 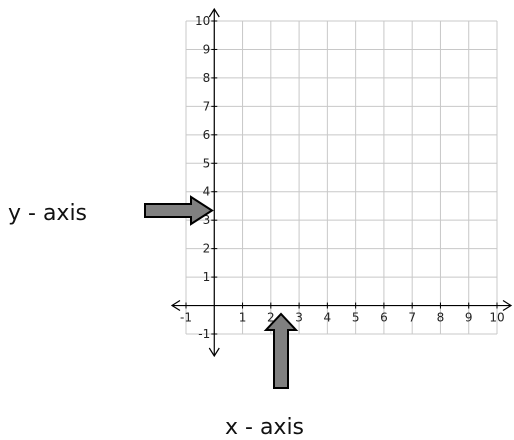 I want to click on y-tick-label: 3, so click(x=207, y=220).